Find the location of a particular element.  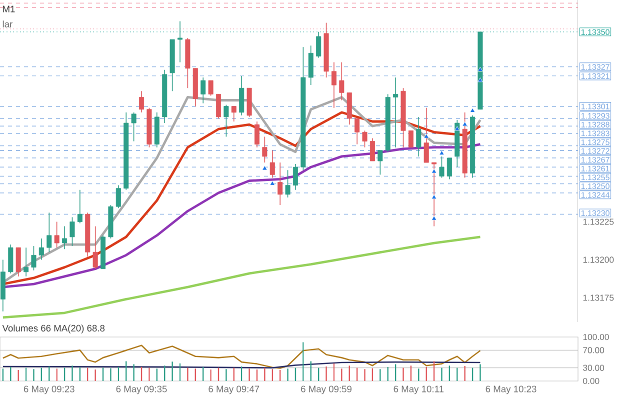

ref-line-label: 1.13250 is located at coordinates (595, 186).